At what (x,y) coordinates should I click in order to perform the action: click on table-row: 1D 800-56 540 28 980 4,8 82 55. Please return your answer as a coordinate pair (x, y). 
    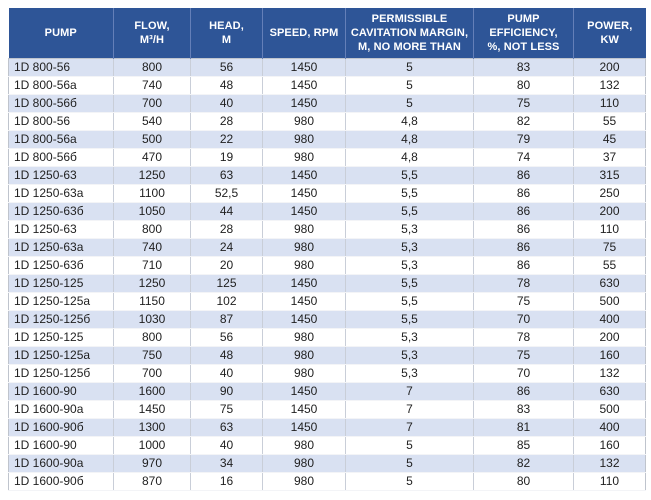
    Looking at the image, I should click on (327, 121).